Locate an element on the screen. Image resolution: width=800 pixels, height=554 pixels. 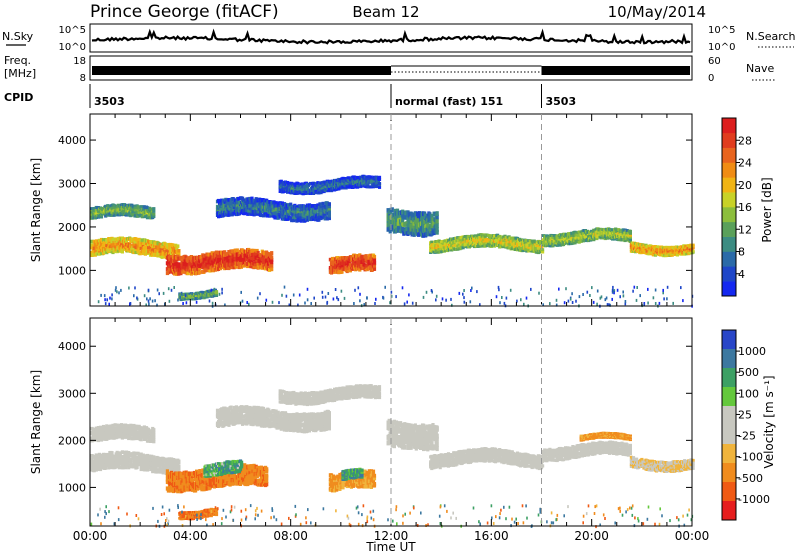
freq-panel: Freq. [MHz] 18 8 60 0 Nave is located at coordinates (390, 69).